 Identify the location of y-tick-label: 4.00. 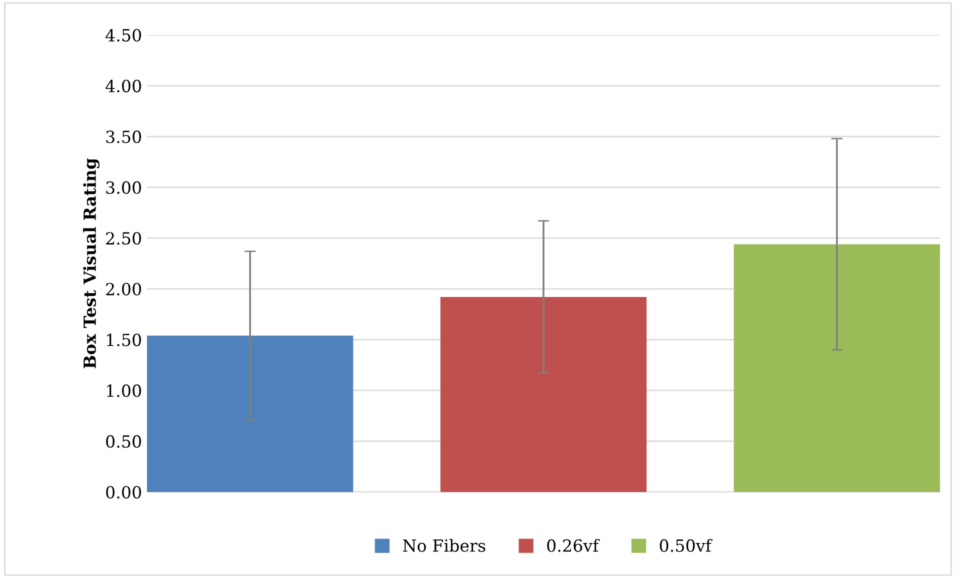
(124, 86).